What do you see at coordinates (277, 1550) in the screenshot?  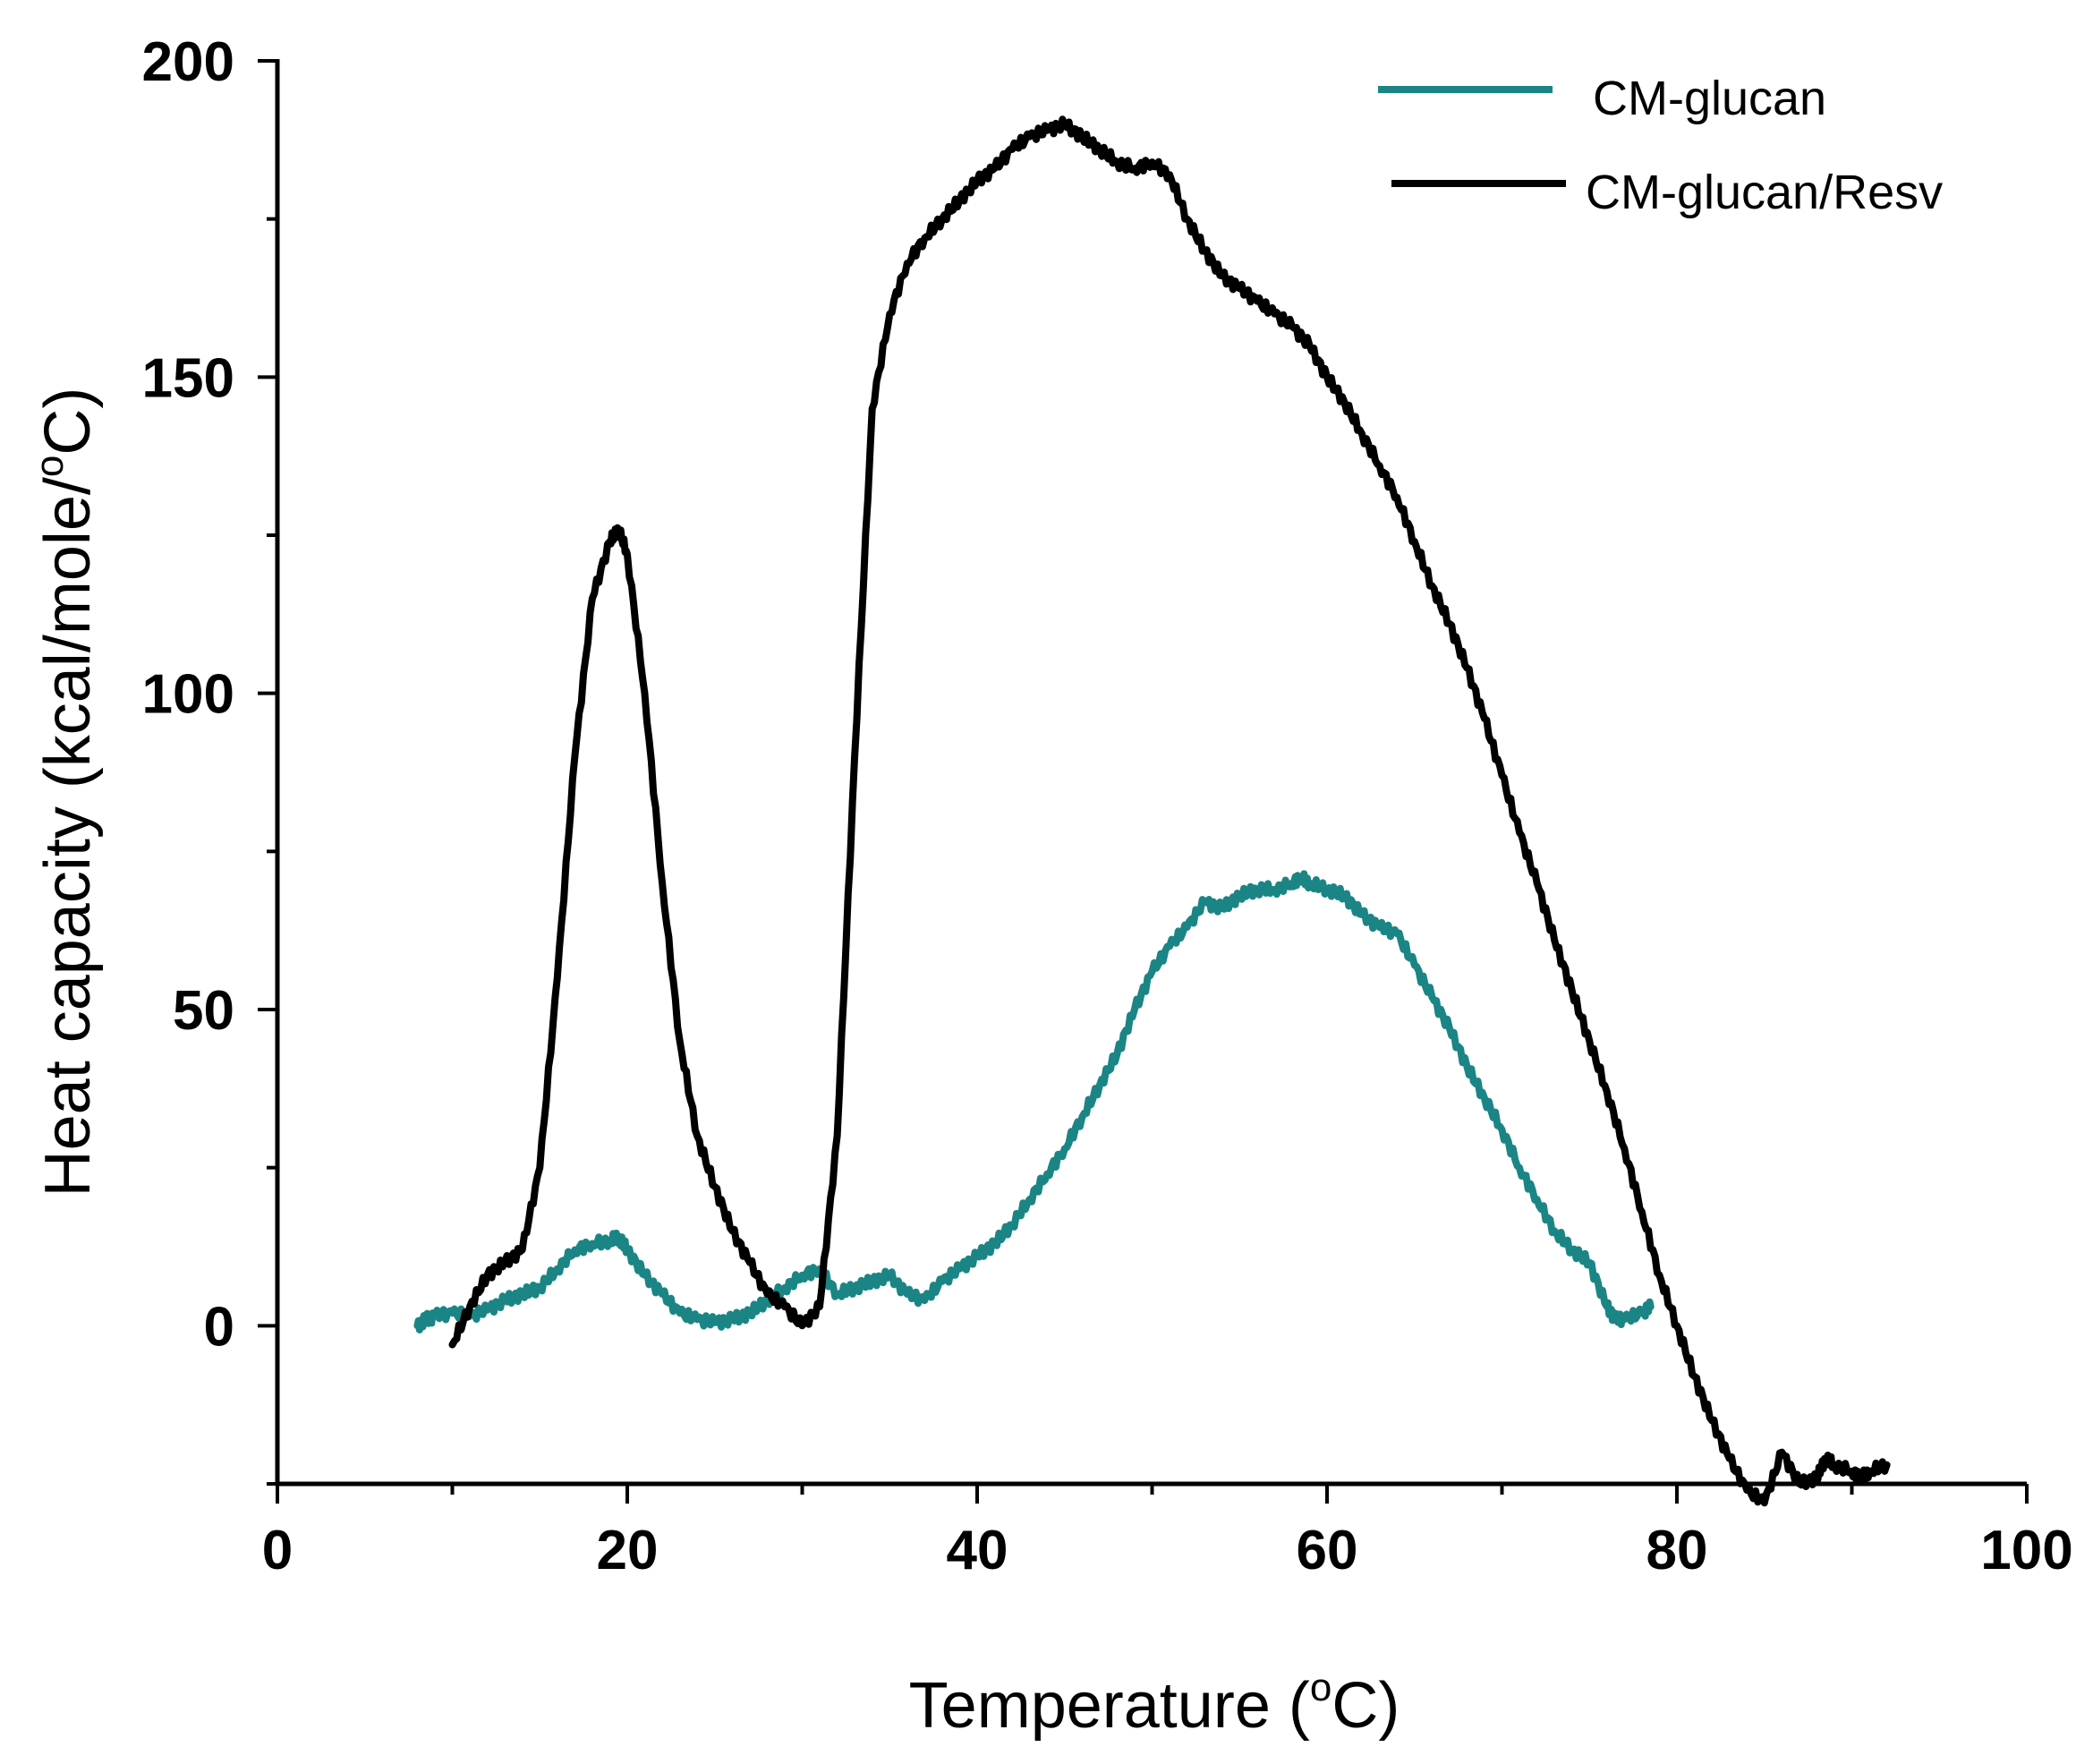 I see `x-tick-label: 0` at bounding box center [277, 1550].